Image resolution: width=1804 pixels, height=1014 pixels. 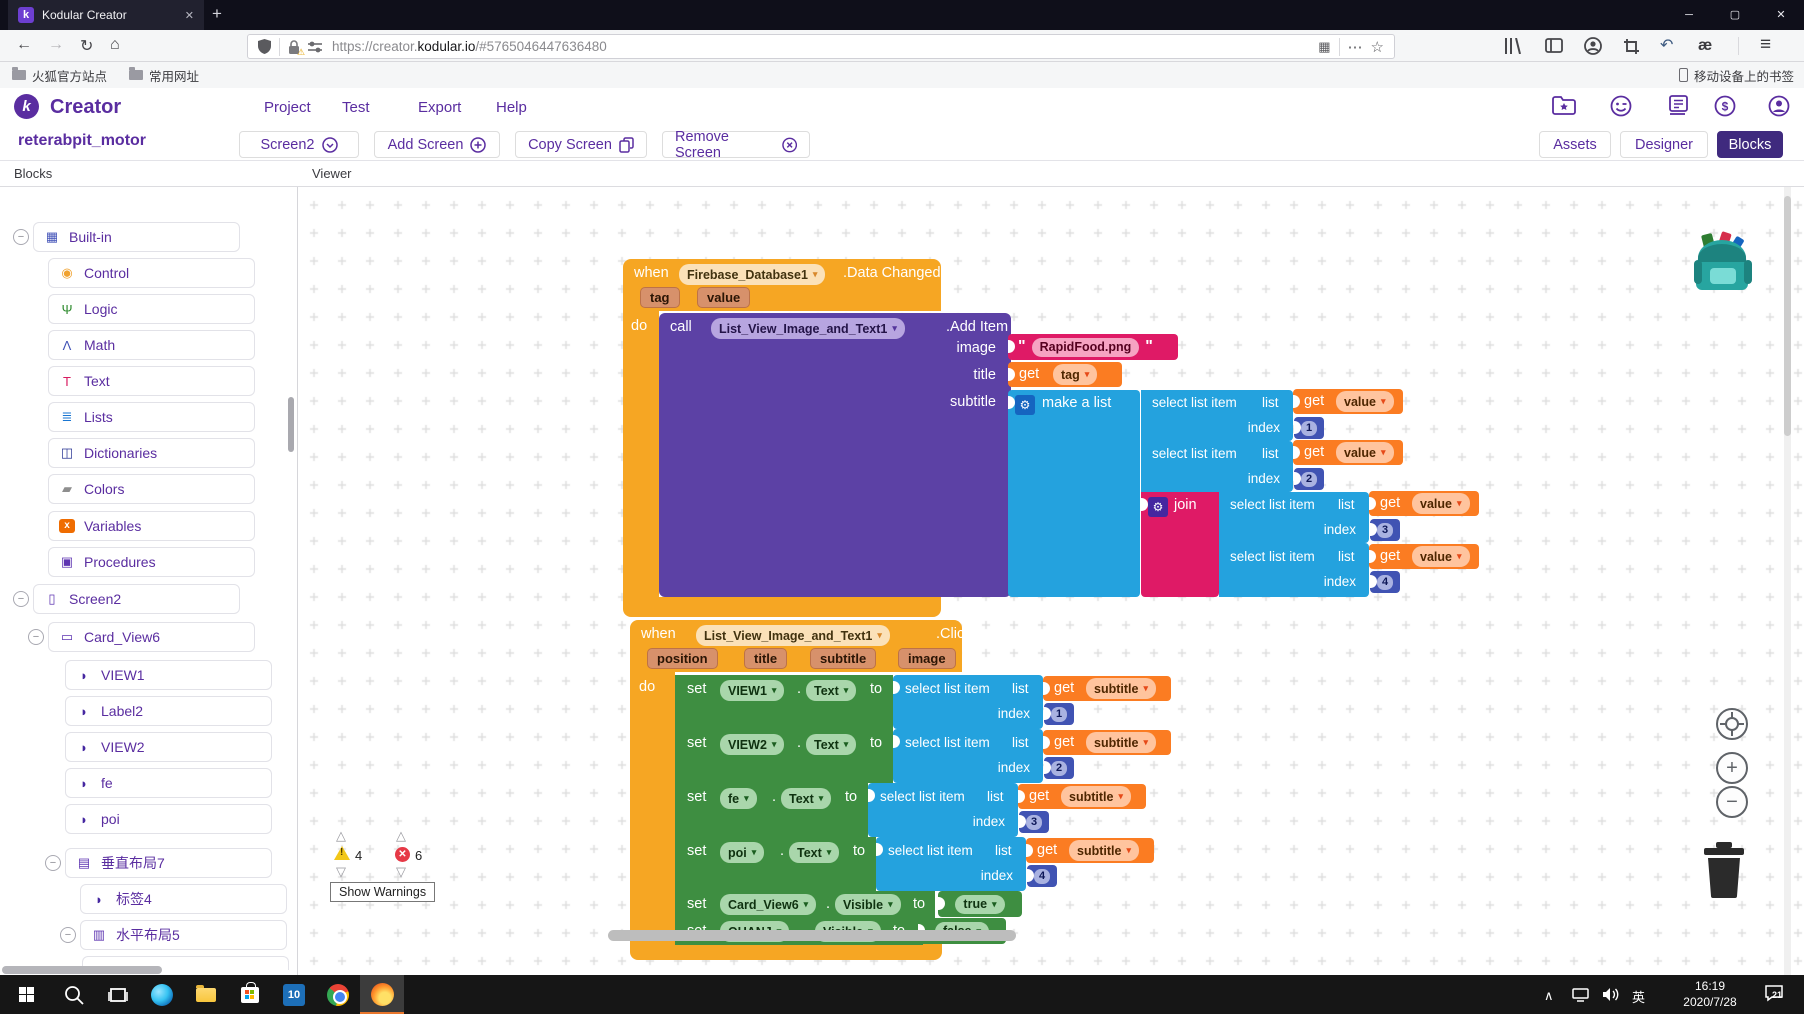 What do you see at coordinates (1710, 986) in the screenshot?
I see `clock-time: 16:19` at bounding box center [1710, 986].